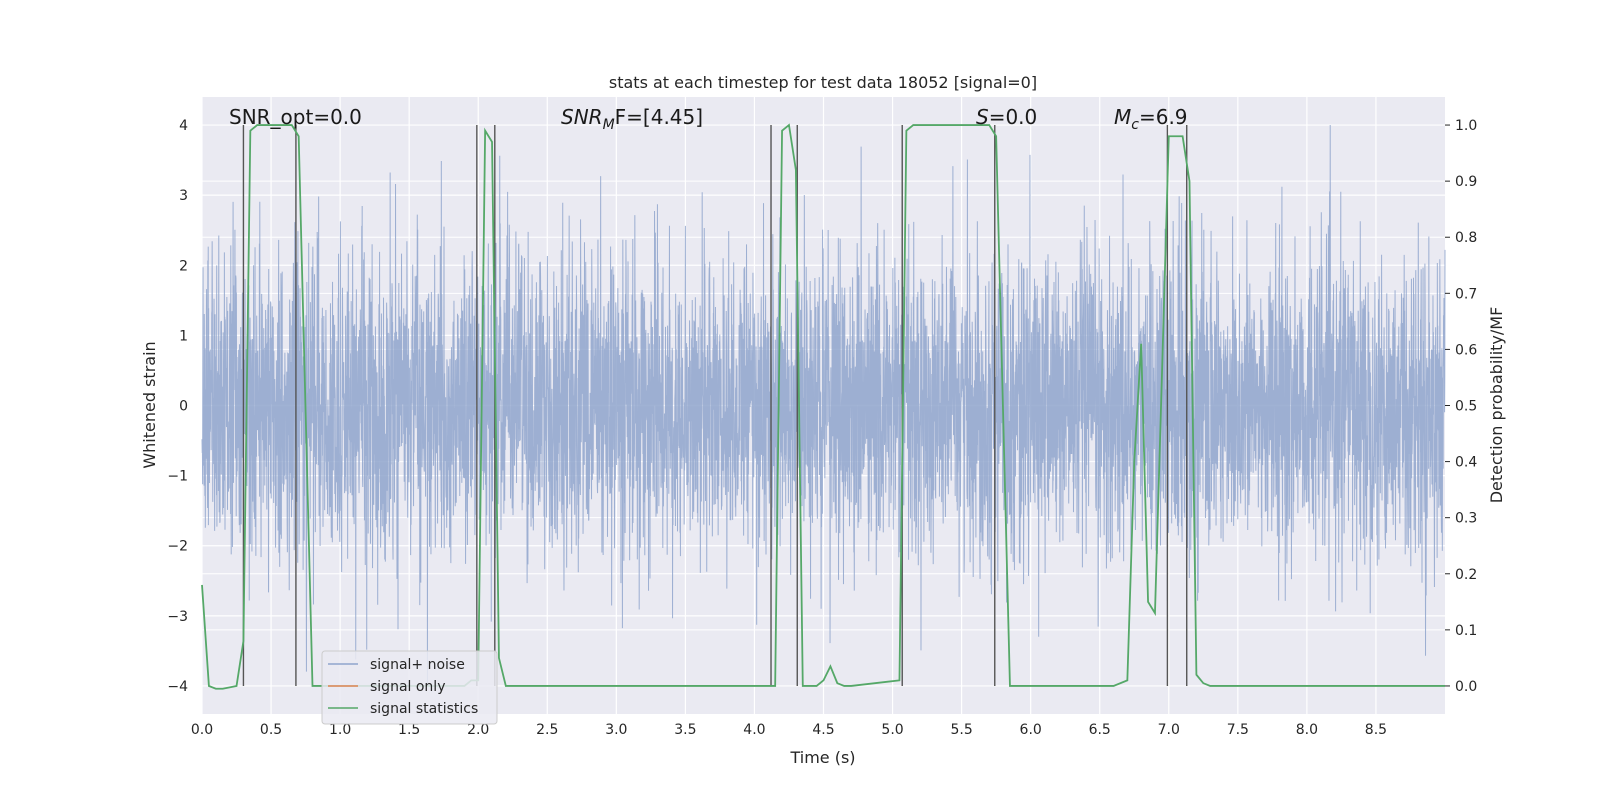 This screenshot has height=800, width=1600. Describe the element at coordinates (271, 730) in the screenshot. I see `x-tick-label: 0.5` at that location.